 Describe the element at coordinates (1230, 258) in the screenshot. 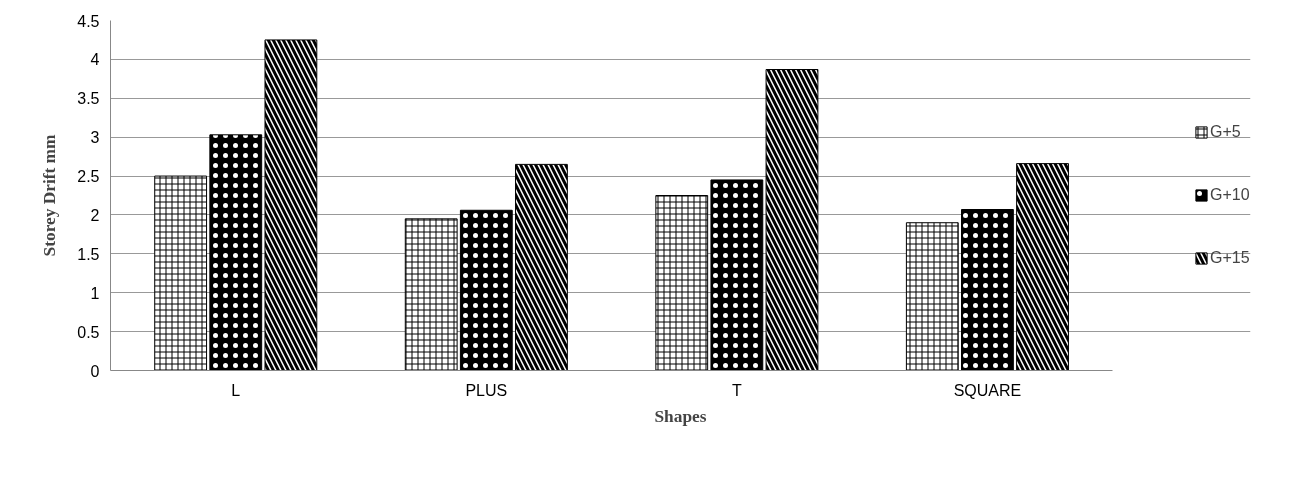

I see `legend-label: G+15` at that location.